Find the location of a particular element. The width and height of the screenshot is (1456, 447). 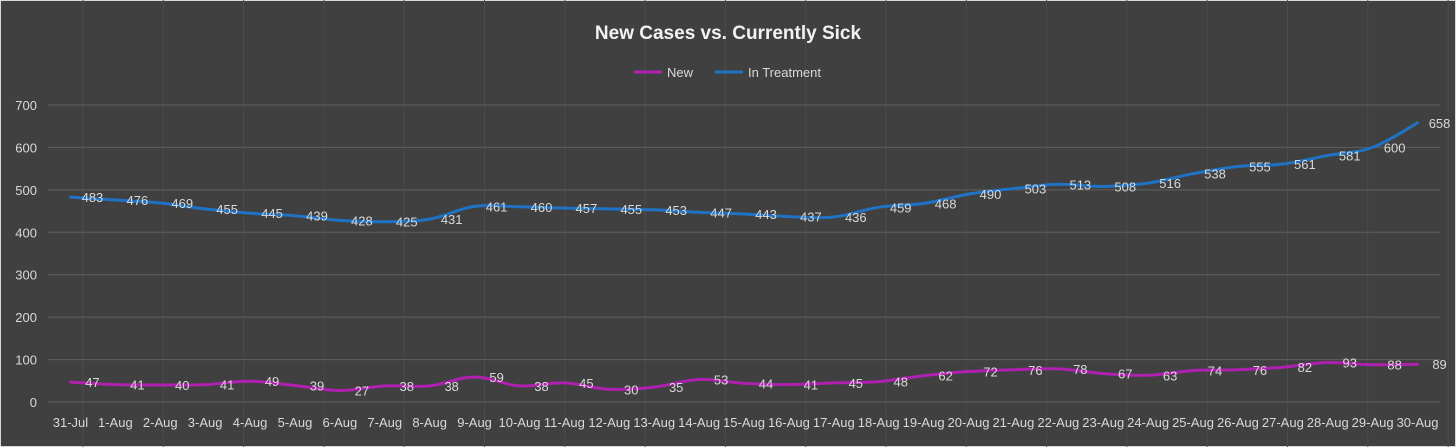

data-label-new: 88 is located at coordinates (1394, 365).